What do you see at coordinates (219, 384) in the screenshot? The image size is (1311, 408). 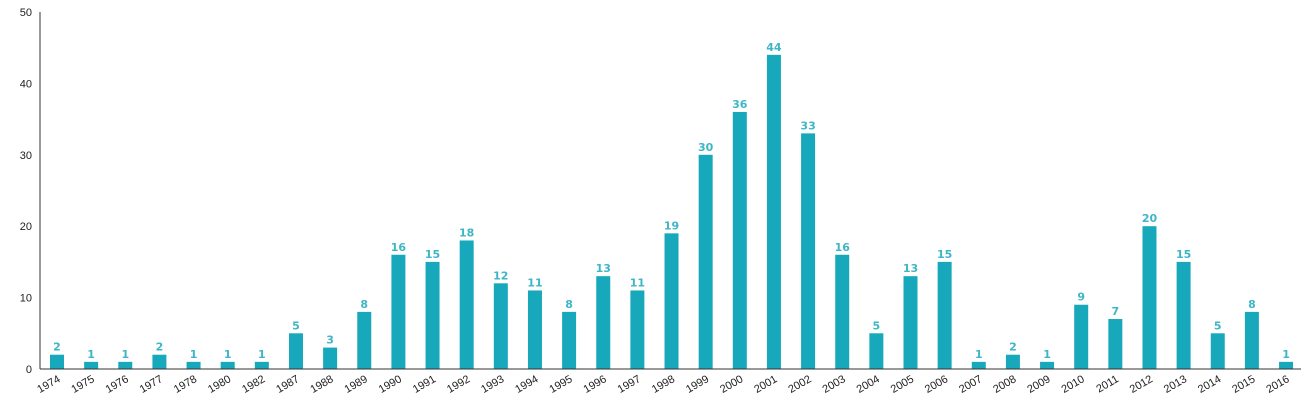 I see `x-tick-label: 1980` at bounding box center [219, 384].